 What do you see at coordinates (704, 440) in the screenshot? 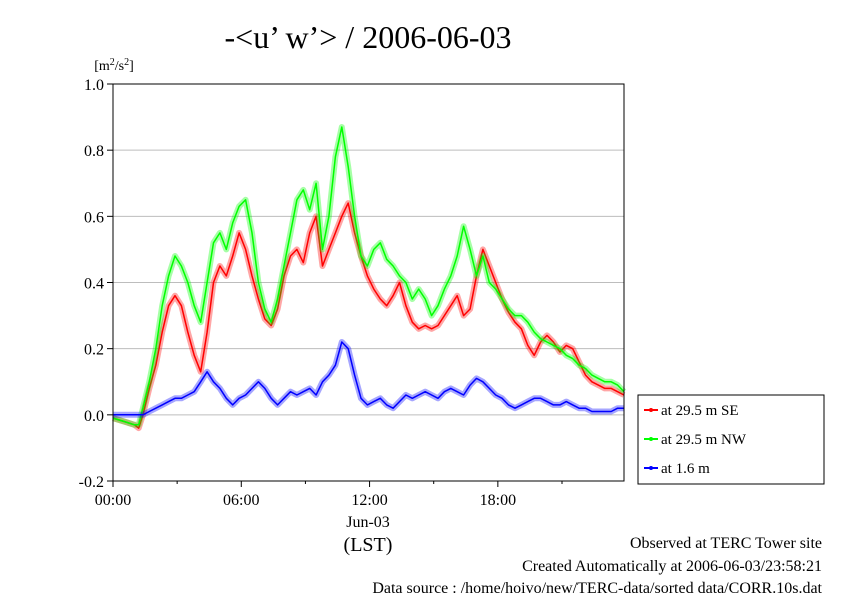
I see `legend-entry: at 29.5 m NW` at bounding box center [704, 440].